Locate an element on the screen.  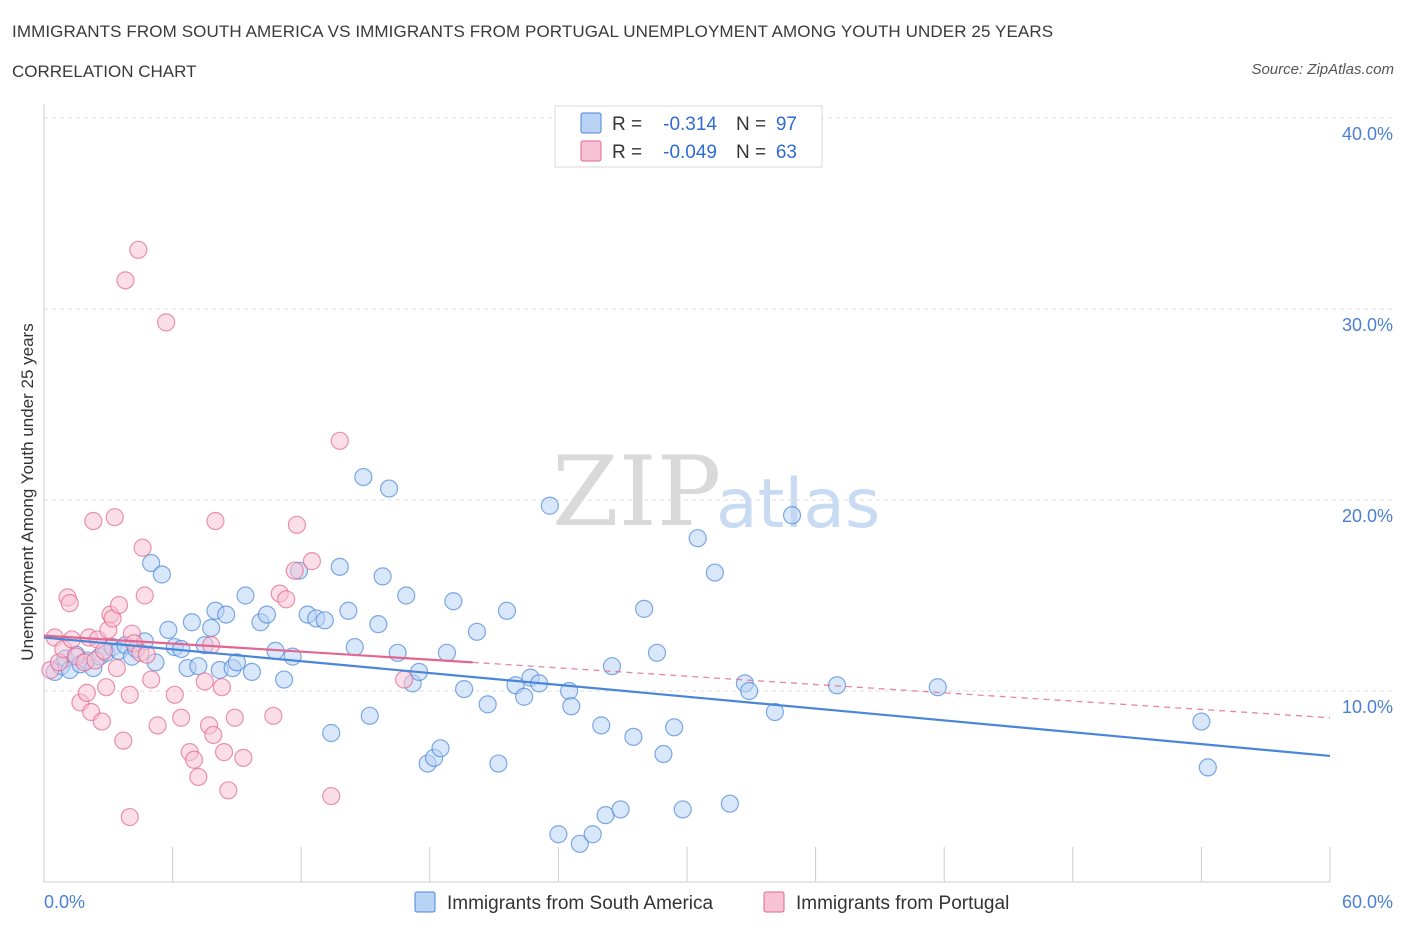
y-tick-label-30: 30.0% is located at coordinates (1367, 325).